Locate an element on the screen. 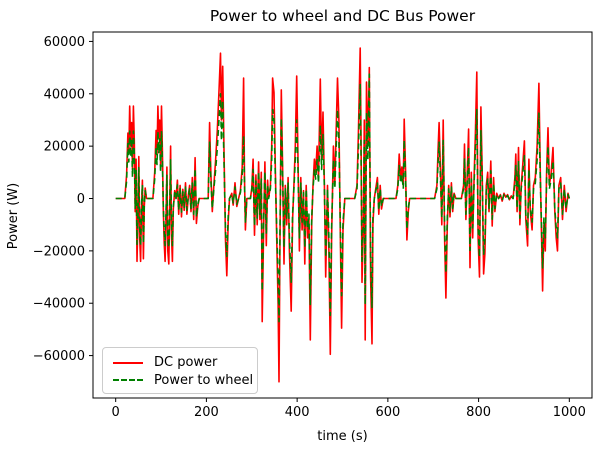 The width and height of the screenshot is (601, 453). x-tick-label: 800 is located at coordinates (478, 412).